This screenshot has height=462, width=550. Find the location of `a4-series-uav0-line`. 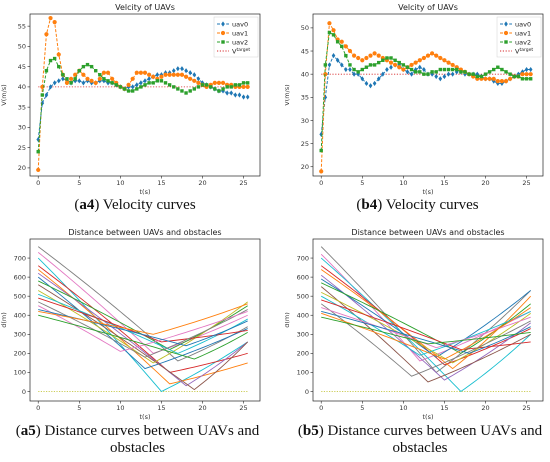

a4-series-uav0-line is located at coordinates (142, 104).